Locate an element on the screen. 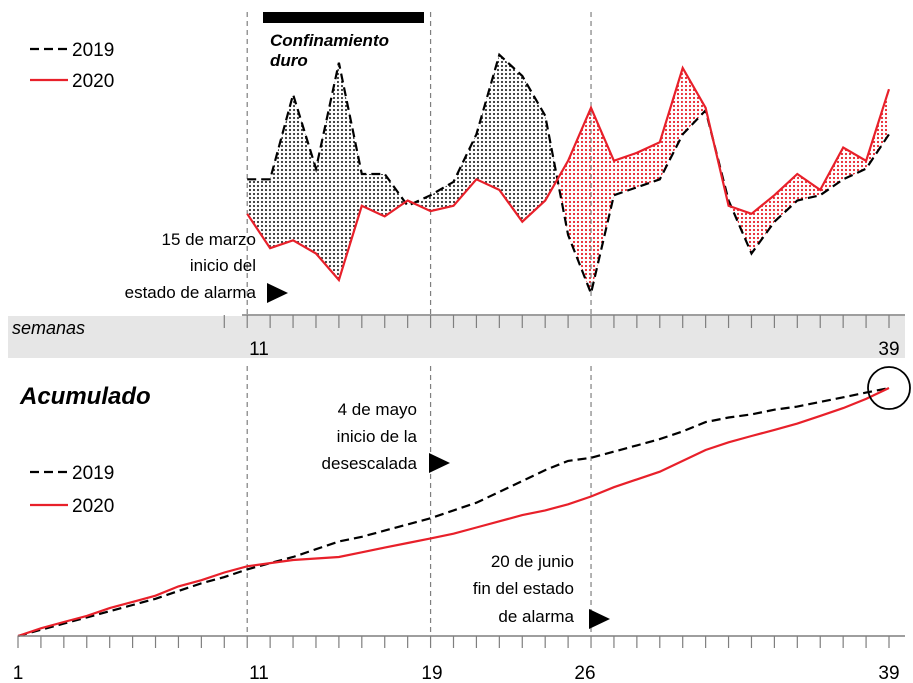 The height and width of the screenshot is (683, 913). annotation-15-marzo: 15 de marzo inicio del estado de alarma is located at coordinates (206, 266).